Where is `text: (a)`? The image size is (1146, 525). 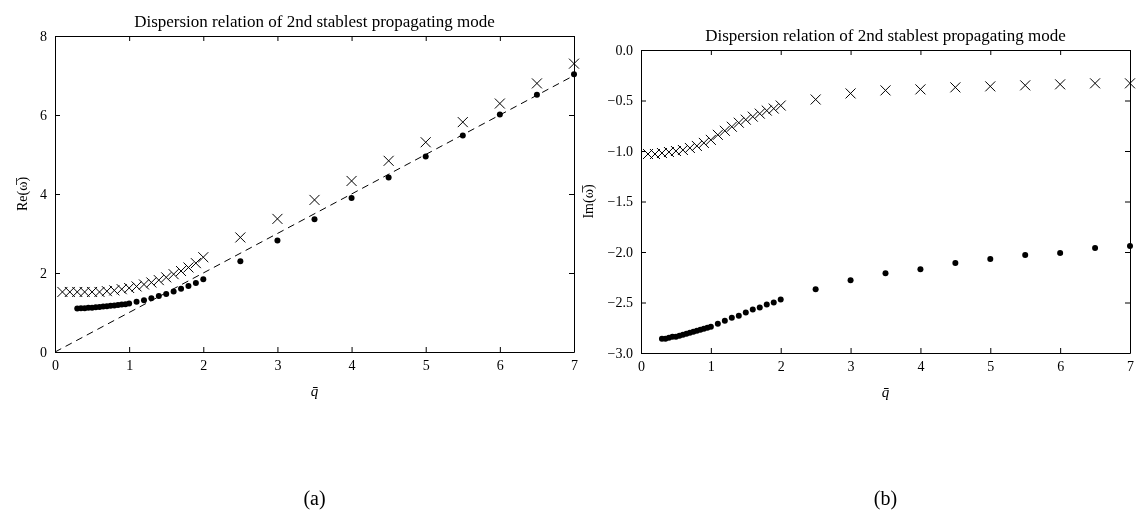 text: (a) is located at coordinates (314, 498).